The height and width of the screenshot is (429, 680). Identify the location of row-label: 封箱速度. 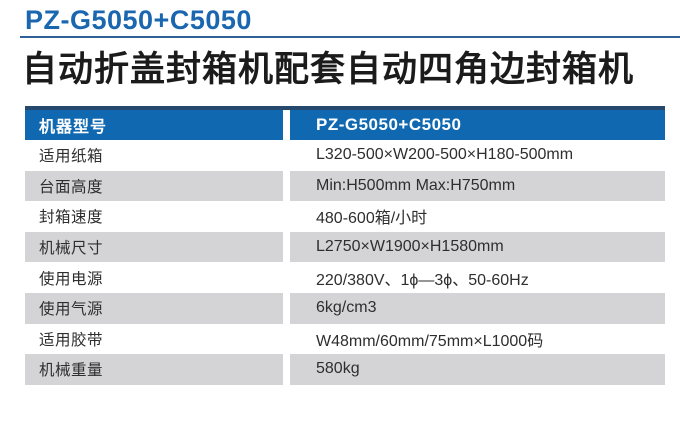
(154, 216).